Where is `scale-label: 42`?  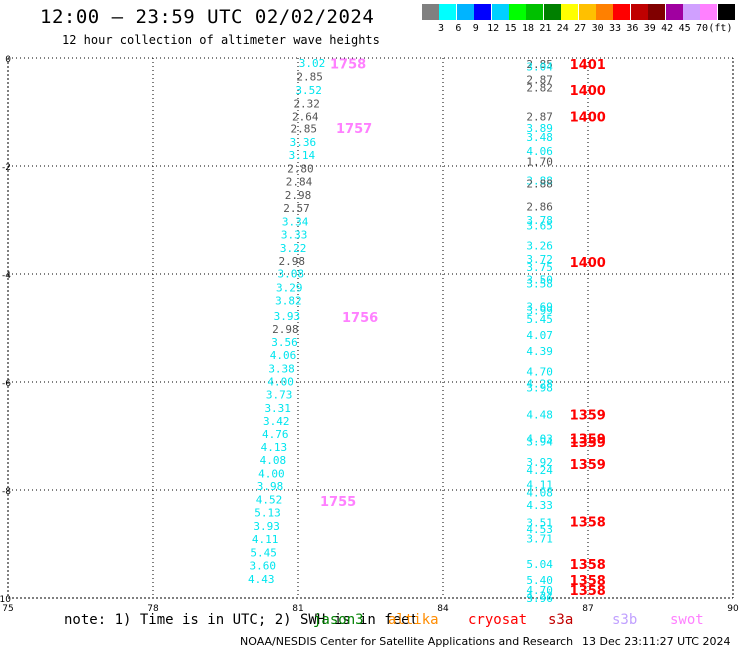
scale-label: 42 is located at coordinates (667, 28).